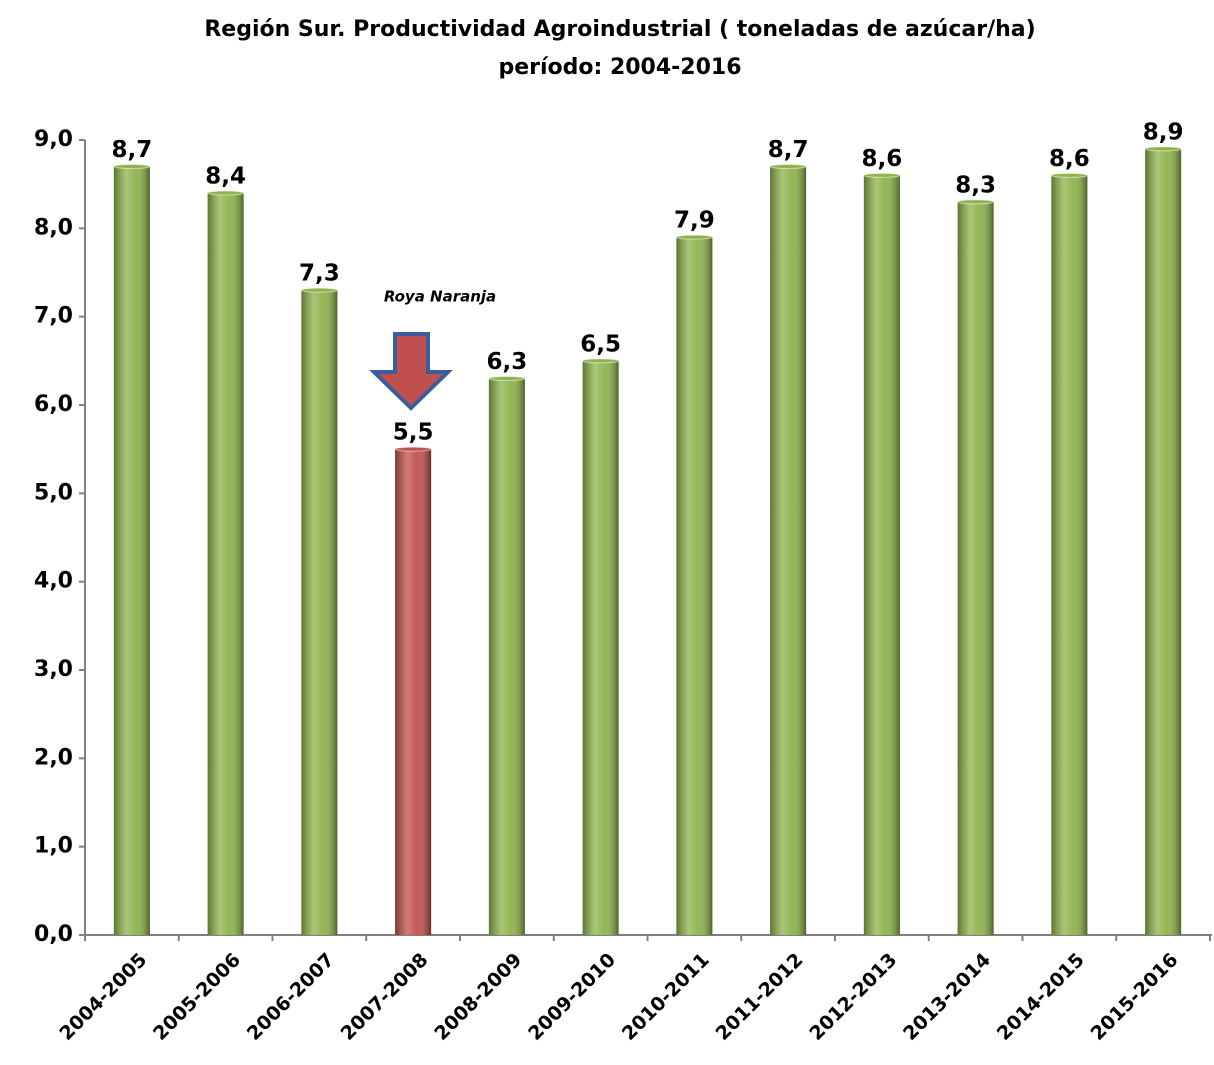  I want to click on annotation: Roya Naranja, so click(440, 297).